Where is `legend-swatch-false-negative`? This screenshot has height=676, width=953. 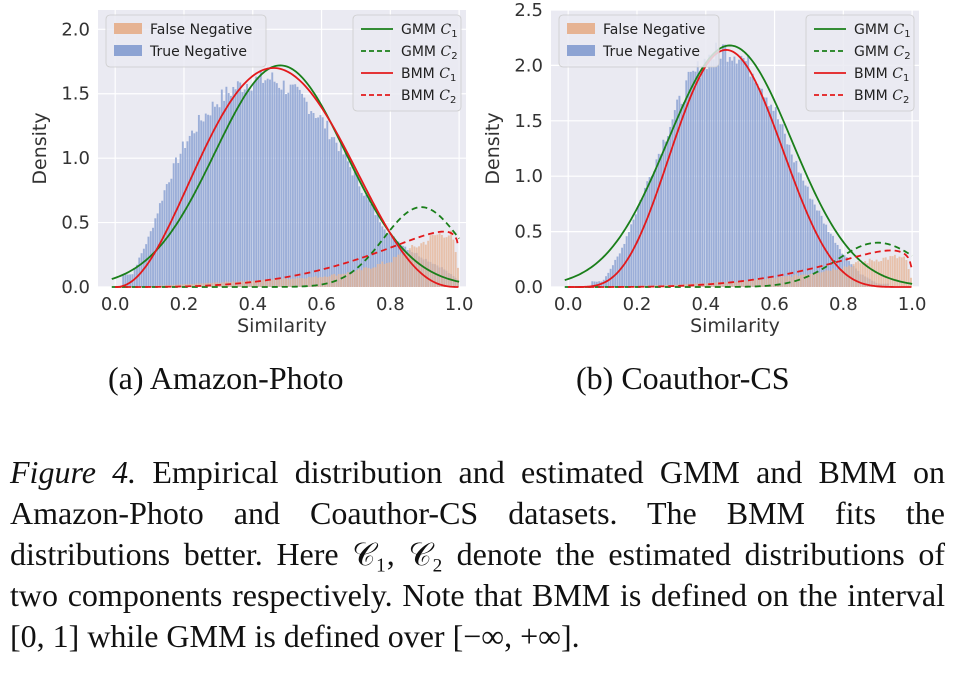 legend-swatch-false-negative is located at coordinates (128, 28).